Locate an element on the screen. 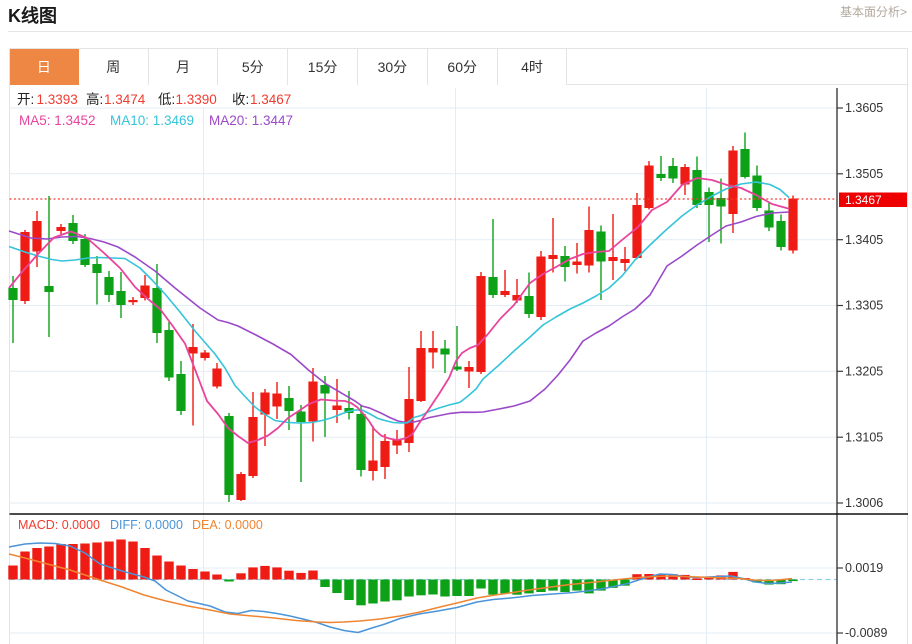 This screenshot has width=912, height=644. svg-text: 1.3205 is located at coordinates (864, 372).